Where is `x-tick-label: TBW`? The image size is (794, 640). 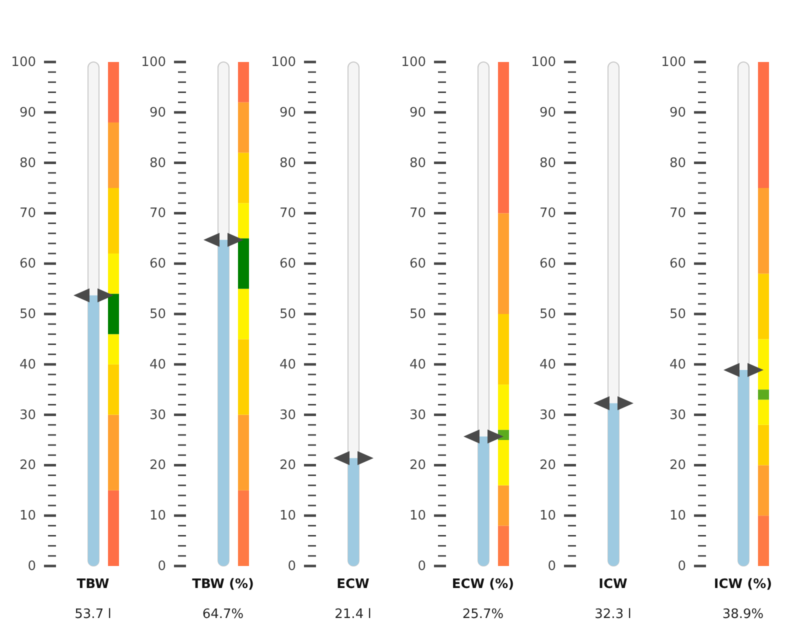 x-tick-label: TBW is located at coordinates (93, 584).